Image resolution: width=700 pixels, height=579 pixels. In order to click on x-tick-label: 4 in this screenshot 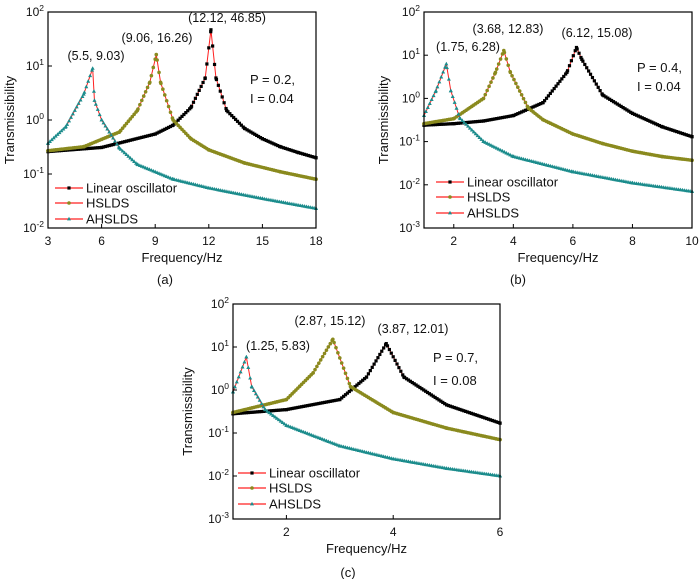, I will do `click(393, 532)`.